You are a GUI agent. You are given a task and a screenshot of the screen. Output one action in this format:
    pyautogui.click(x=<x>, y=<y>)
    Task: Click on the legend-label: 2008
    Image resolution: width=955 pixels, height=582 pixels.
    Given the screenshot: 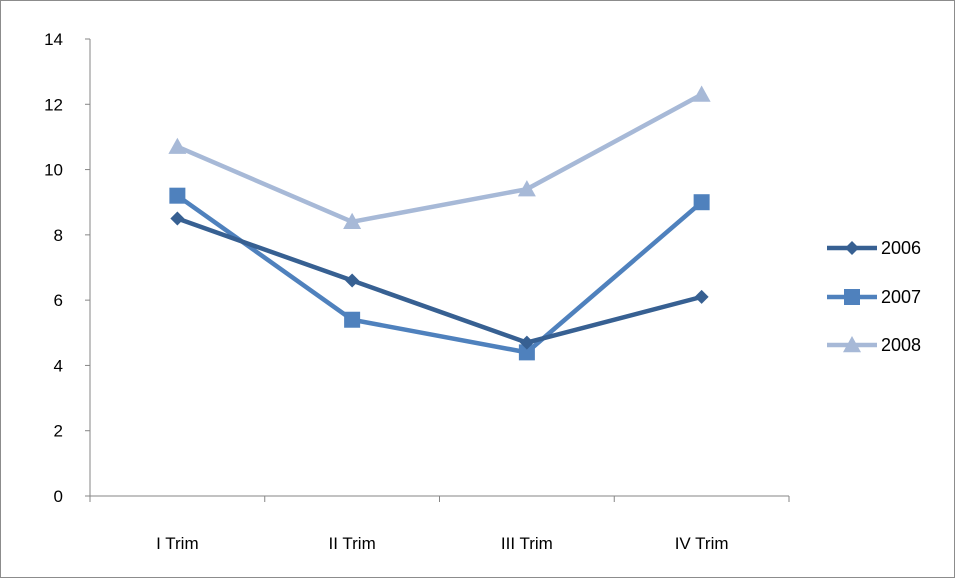 What is the action you would take?
    pyautogui.click(x=901, y=345)
    